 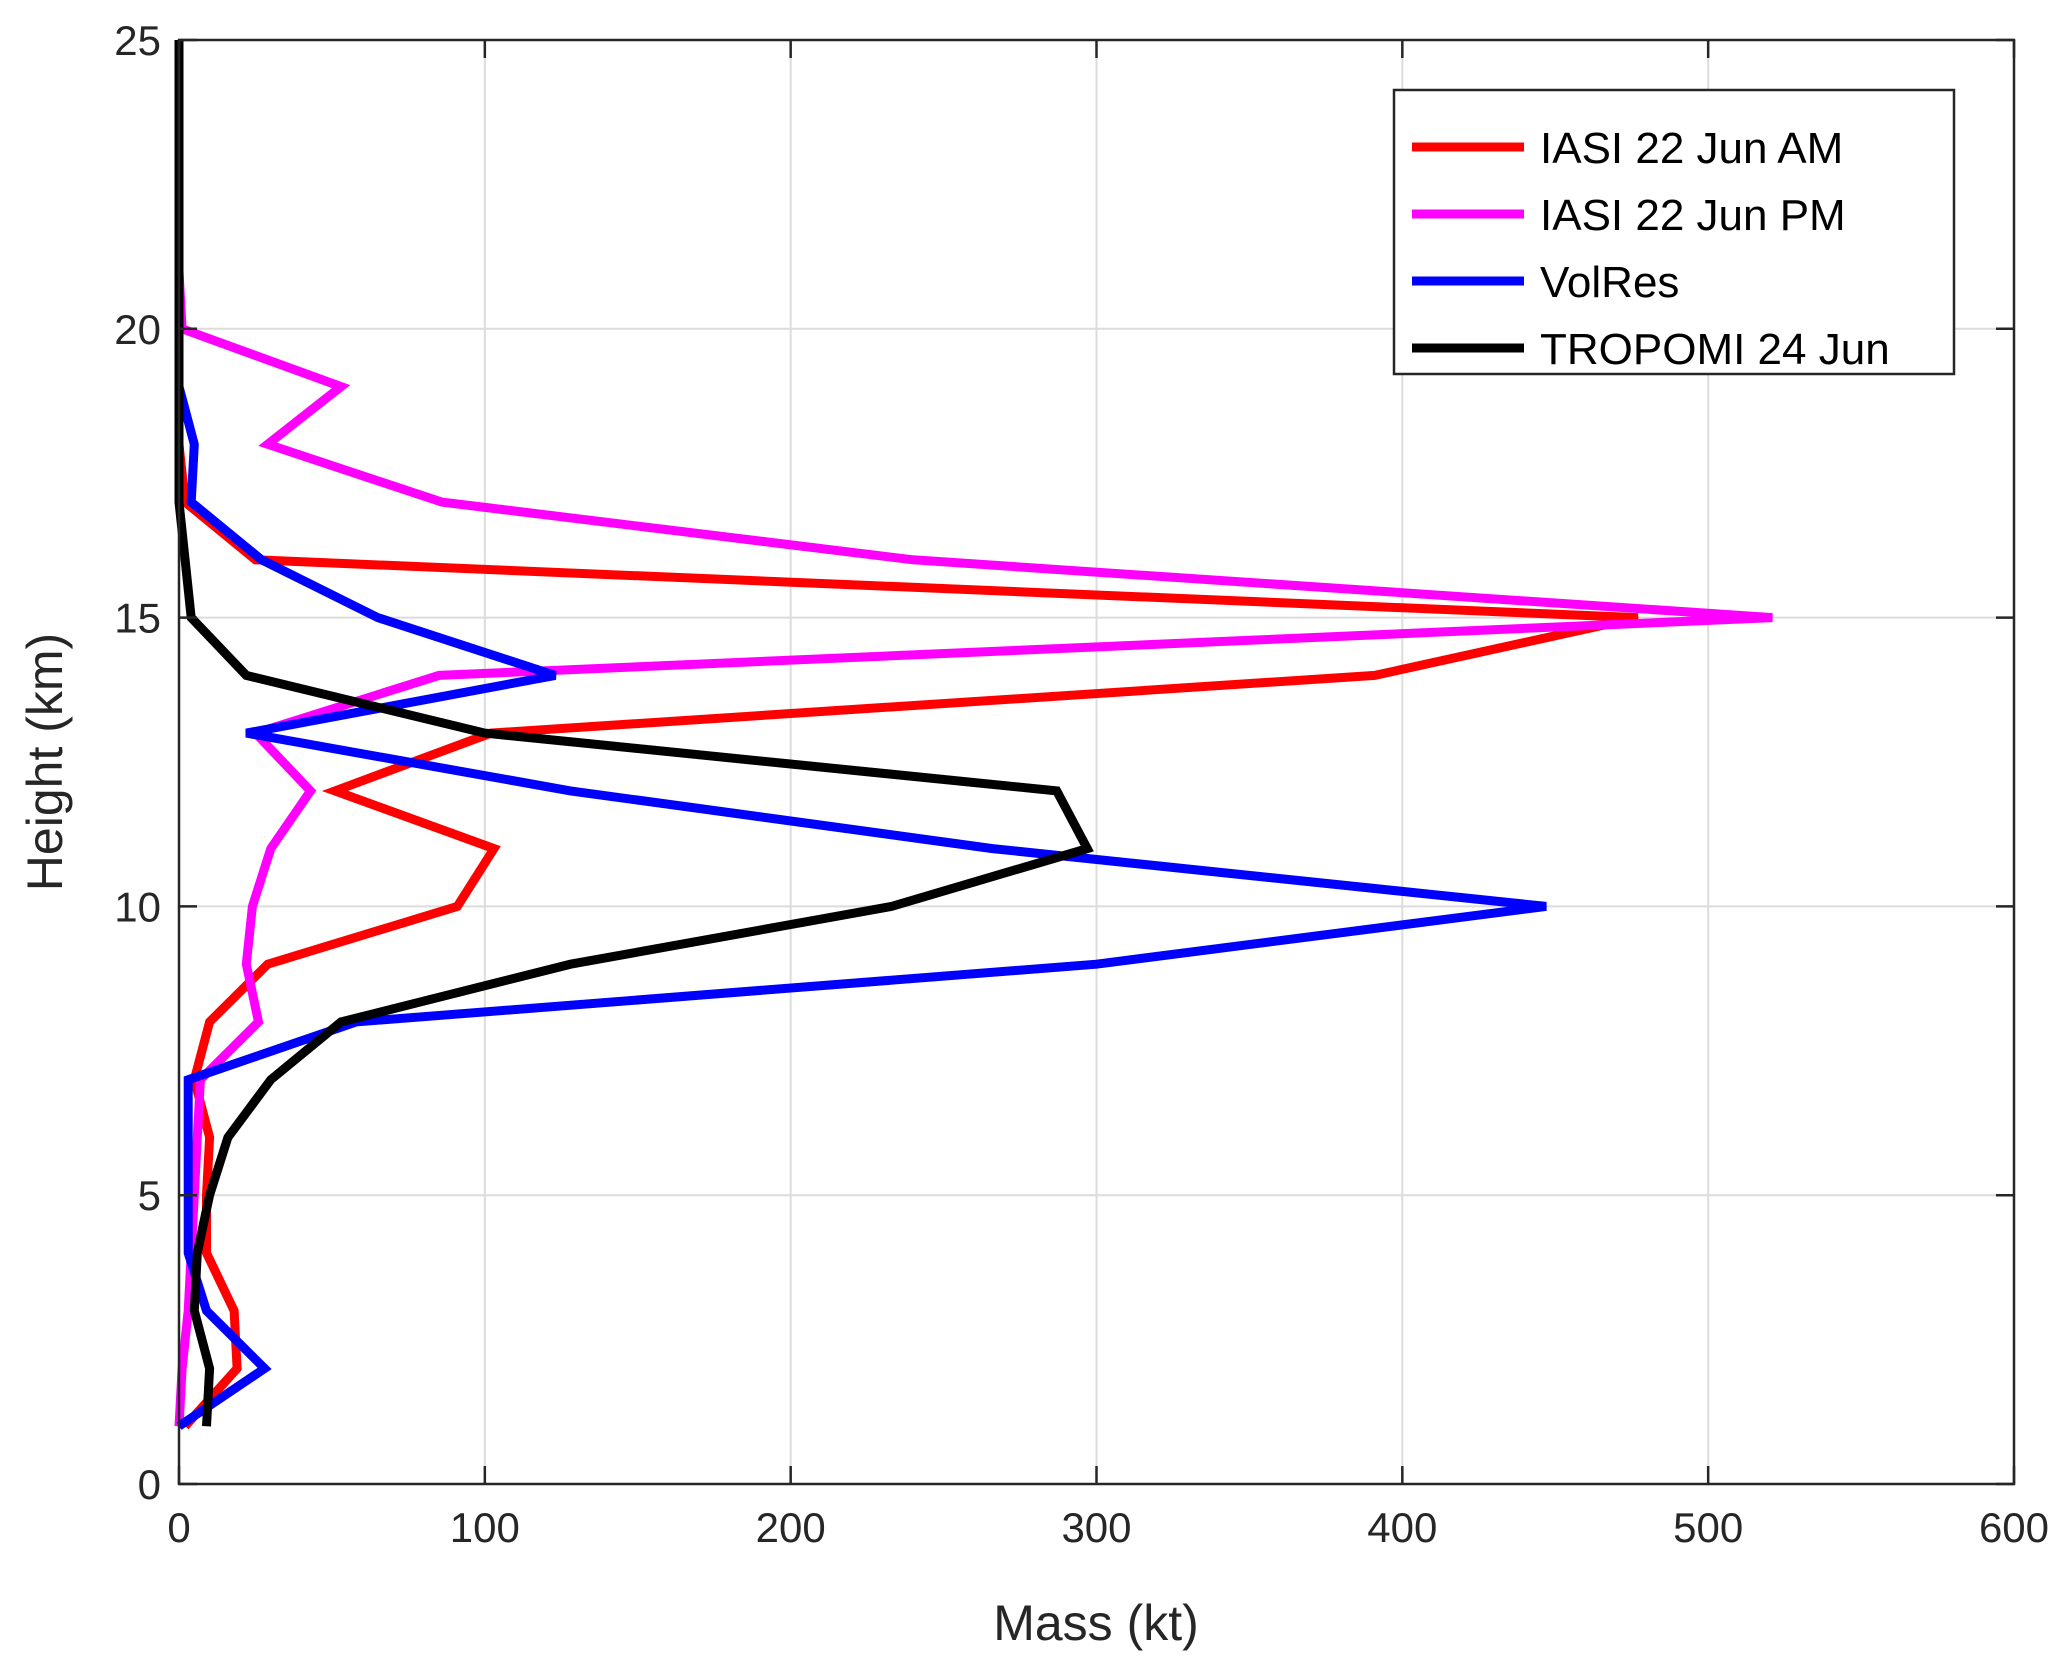 I want to click on y-tick-label: 10, so click(x=137, y=906).